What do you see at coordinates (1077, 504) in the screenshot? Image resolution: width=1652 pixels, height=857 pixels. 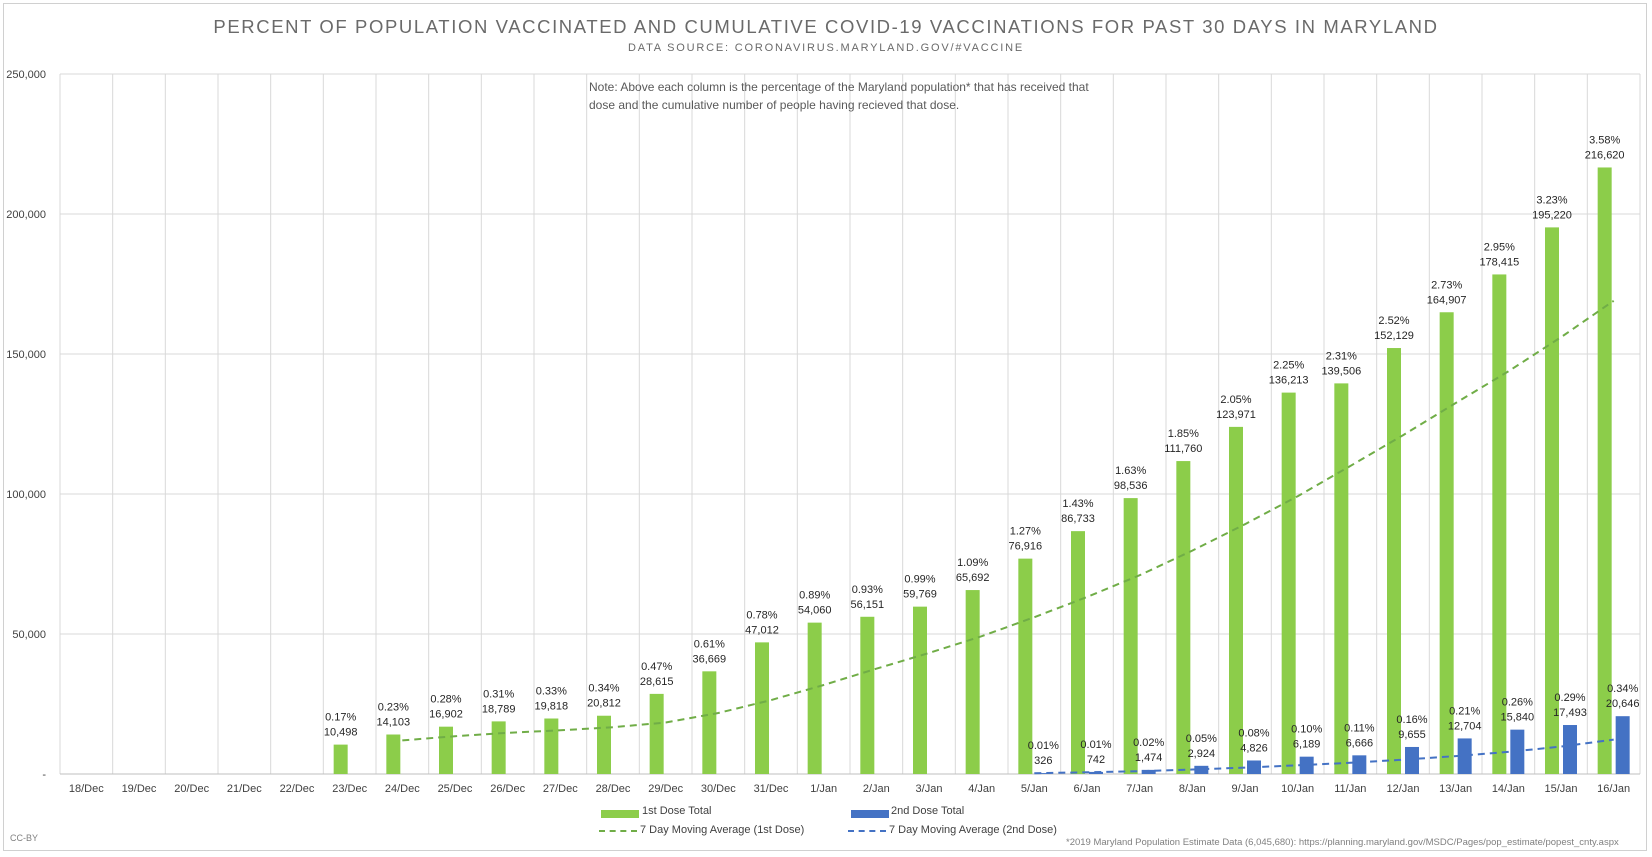 I see `data-label-1st-percent: 1.43%` at bounding box center [1077, 504].